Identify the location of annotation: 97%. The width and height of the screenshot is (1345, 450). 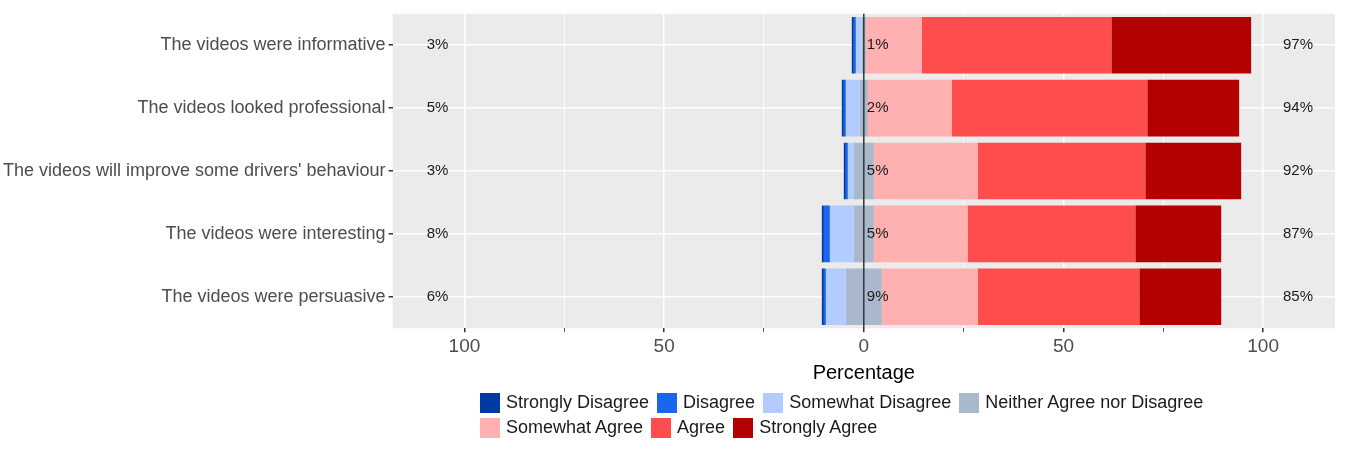
(1298, 44).